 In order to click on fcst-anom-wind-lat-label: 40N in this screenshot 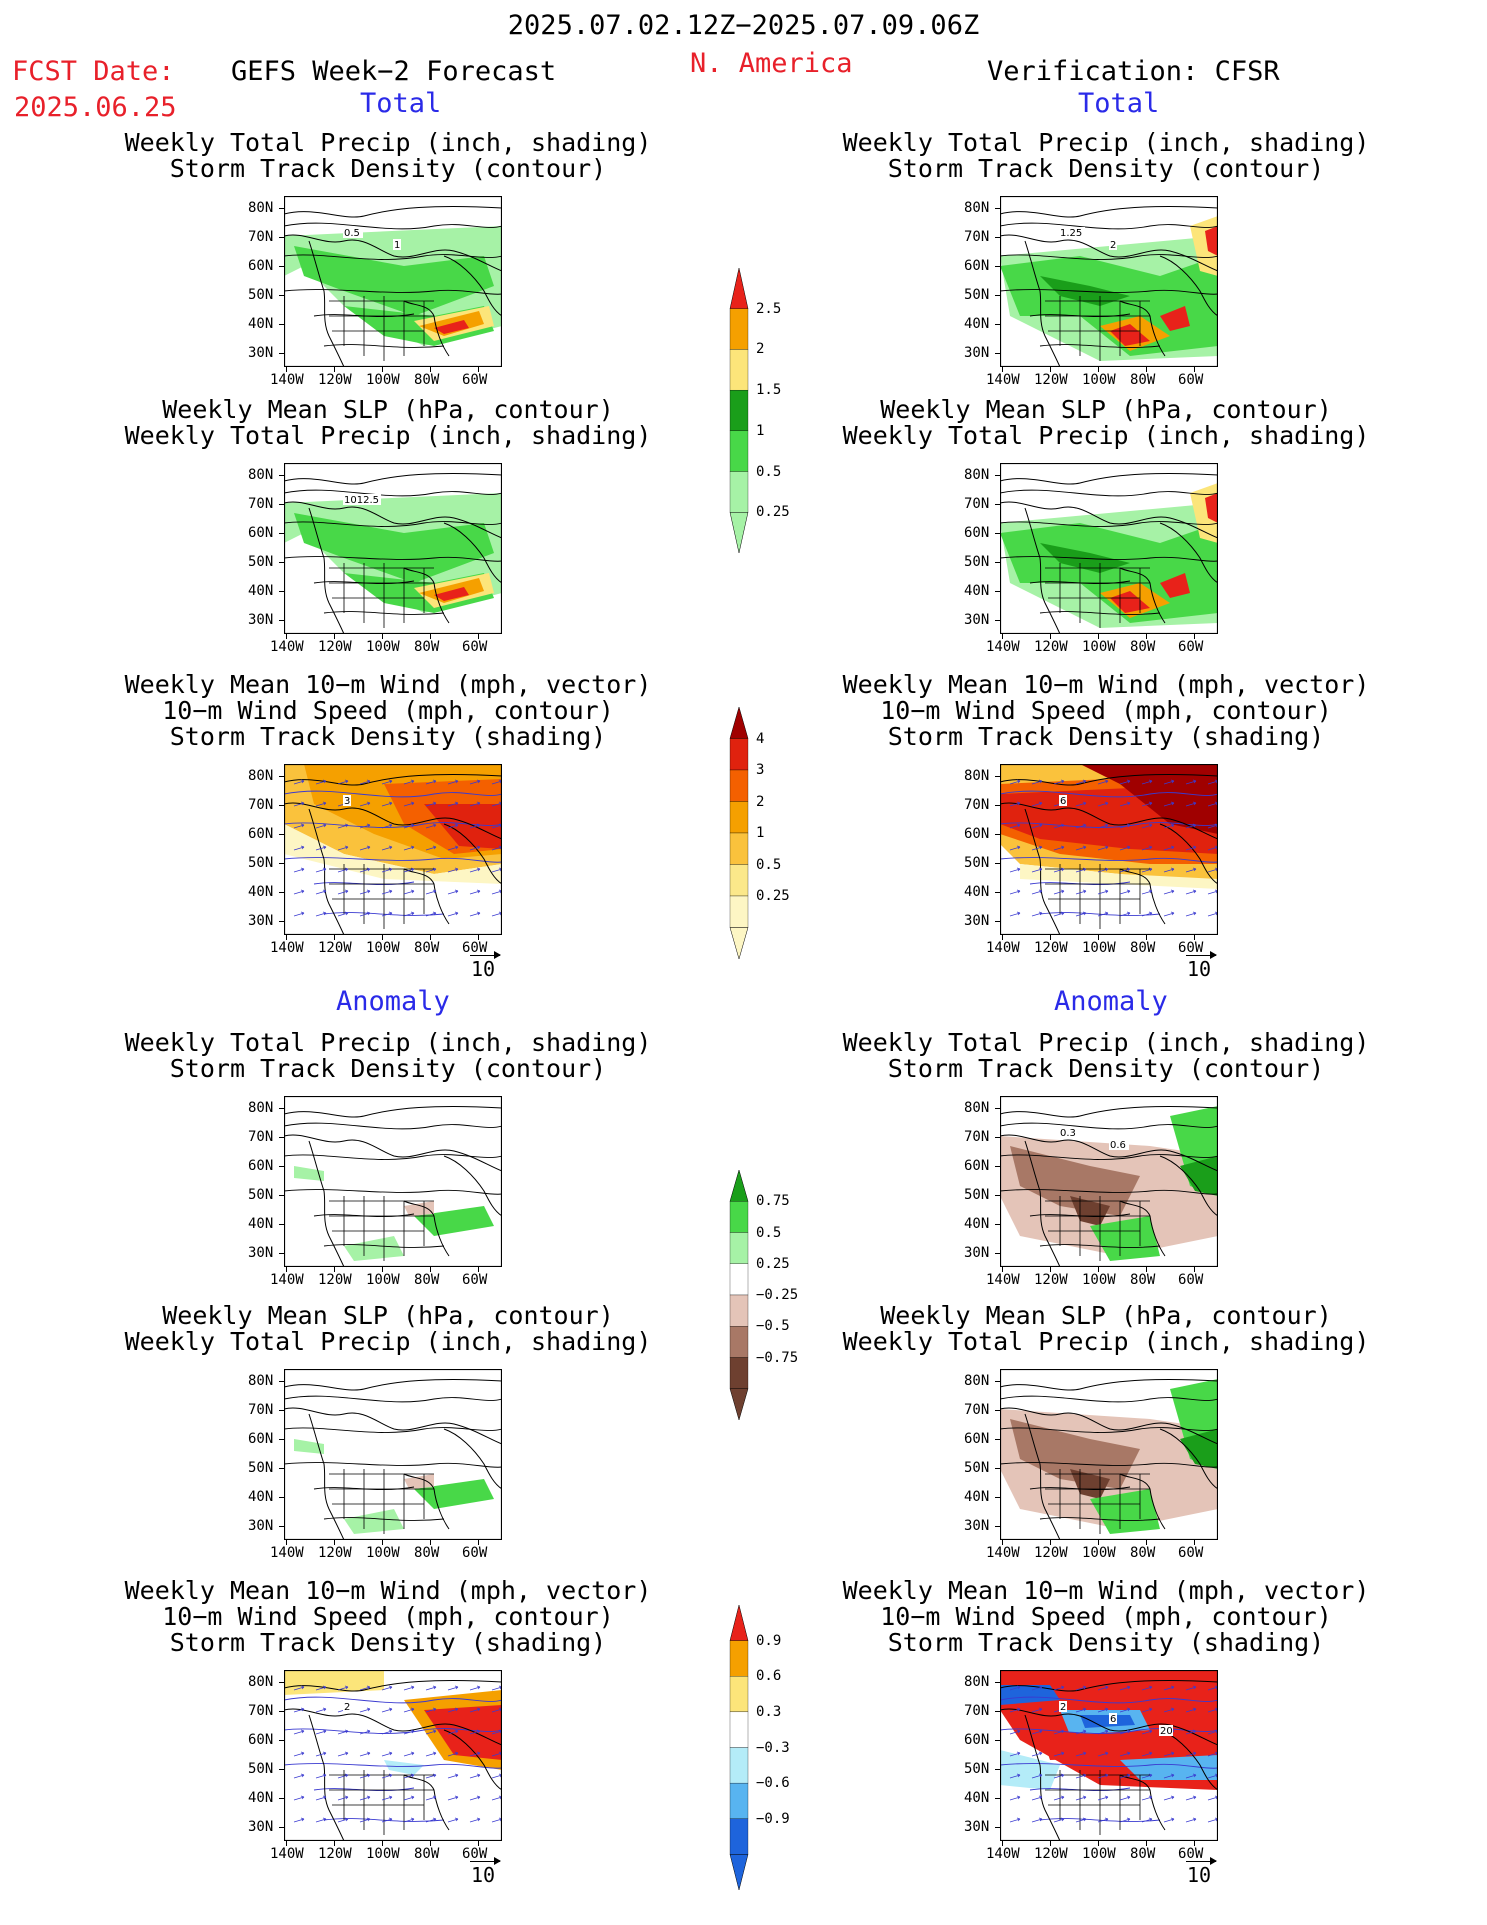, I will do `click(261, 1798)`.